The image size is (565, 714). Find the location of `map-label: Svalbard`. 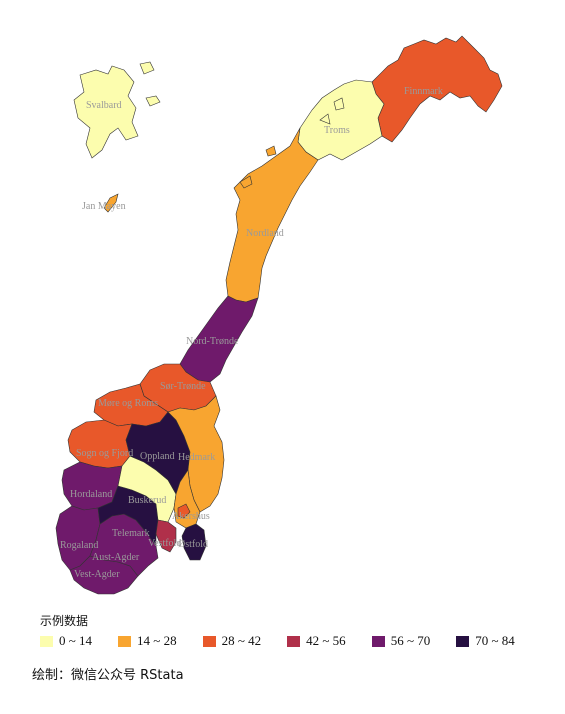

map-label: Svalbard is located at coordinates (104, 105).